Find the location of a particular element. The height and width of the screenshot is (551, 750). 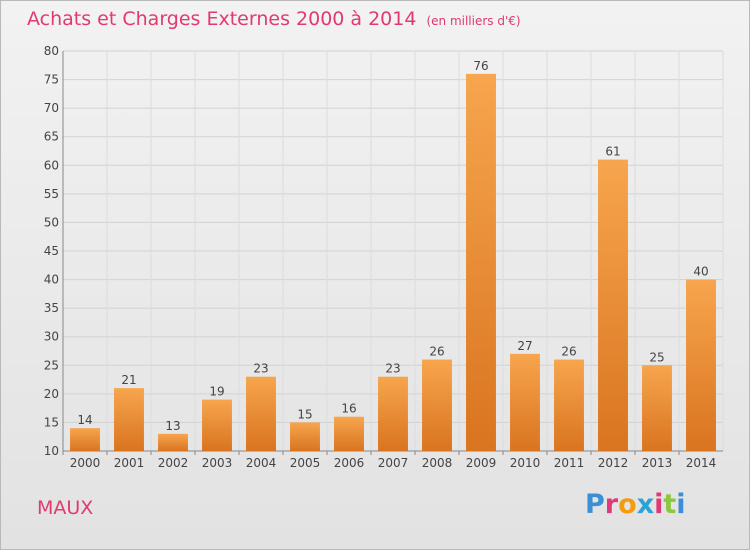

data-label: 40 is located at coordinates (700, 272).